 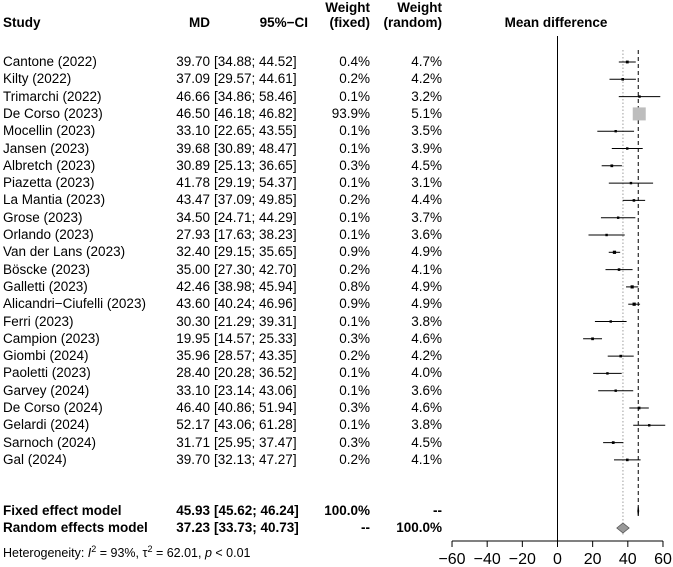 I want to click on study-weight-random: 4.4%, so click(x=426, y=200).